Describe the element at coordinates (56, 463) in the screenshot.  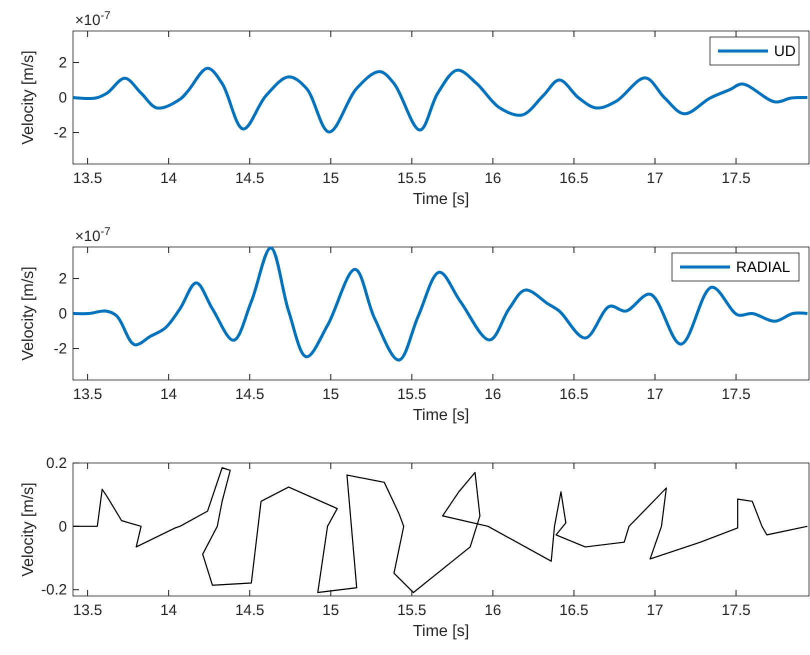
I see `y-tick-label: 0.2` at that location.